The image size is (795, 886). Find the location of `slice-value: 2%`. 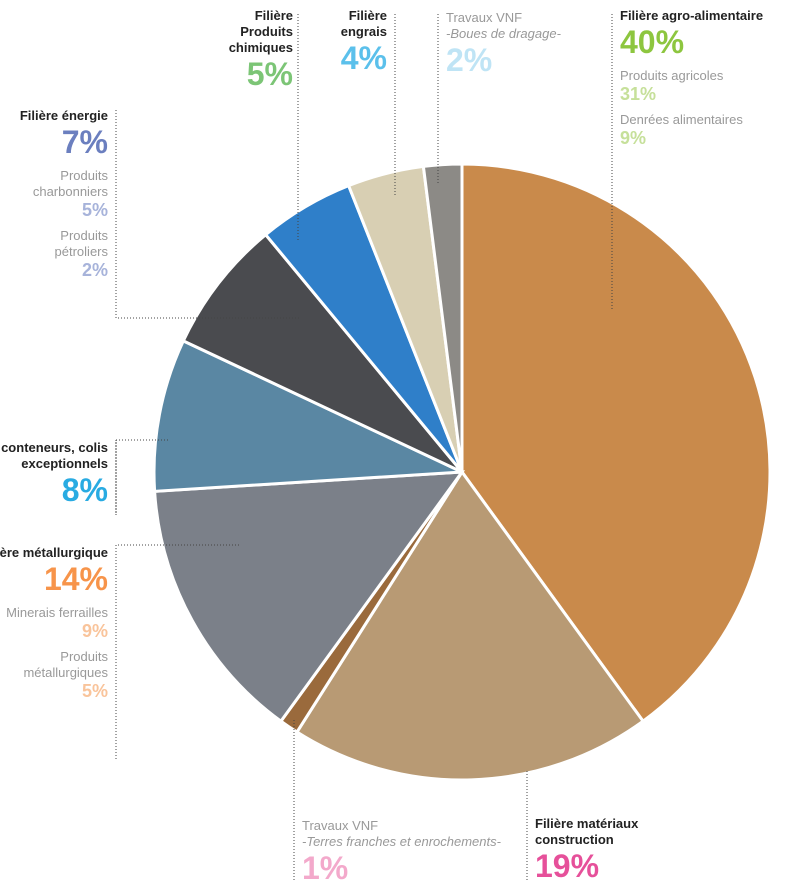

slice-value: 2% is located at coordinates (469, 60).